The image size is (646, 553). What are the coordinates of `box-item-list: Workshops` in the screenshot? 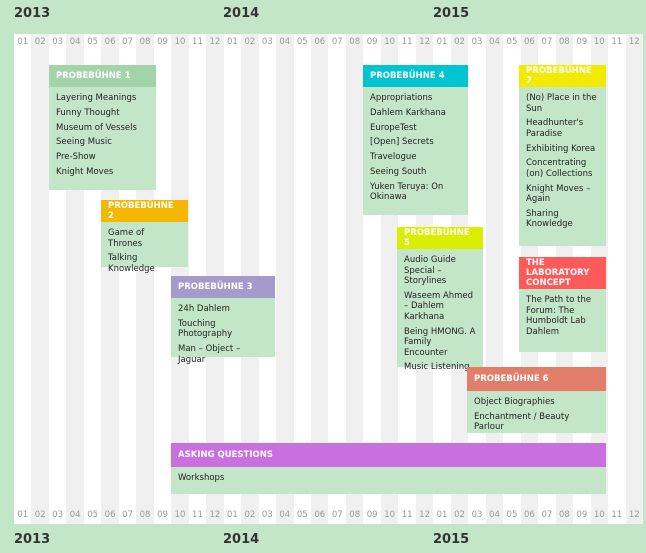 It's located at (388, 479).